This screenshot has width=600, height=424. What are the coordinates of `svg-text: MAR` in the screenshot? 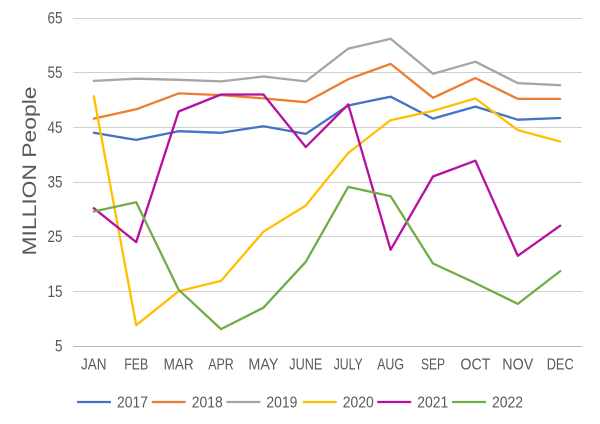 It's located at (179, 365).